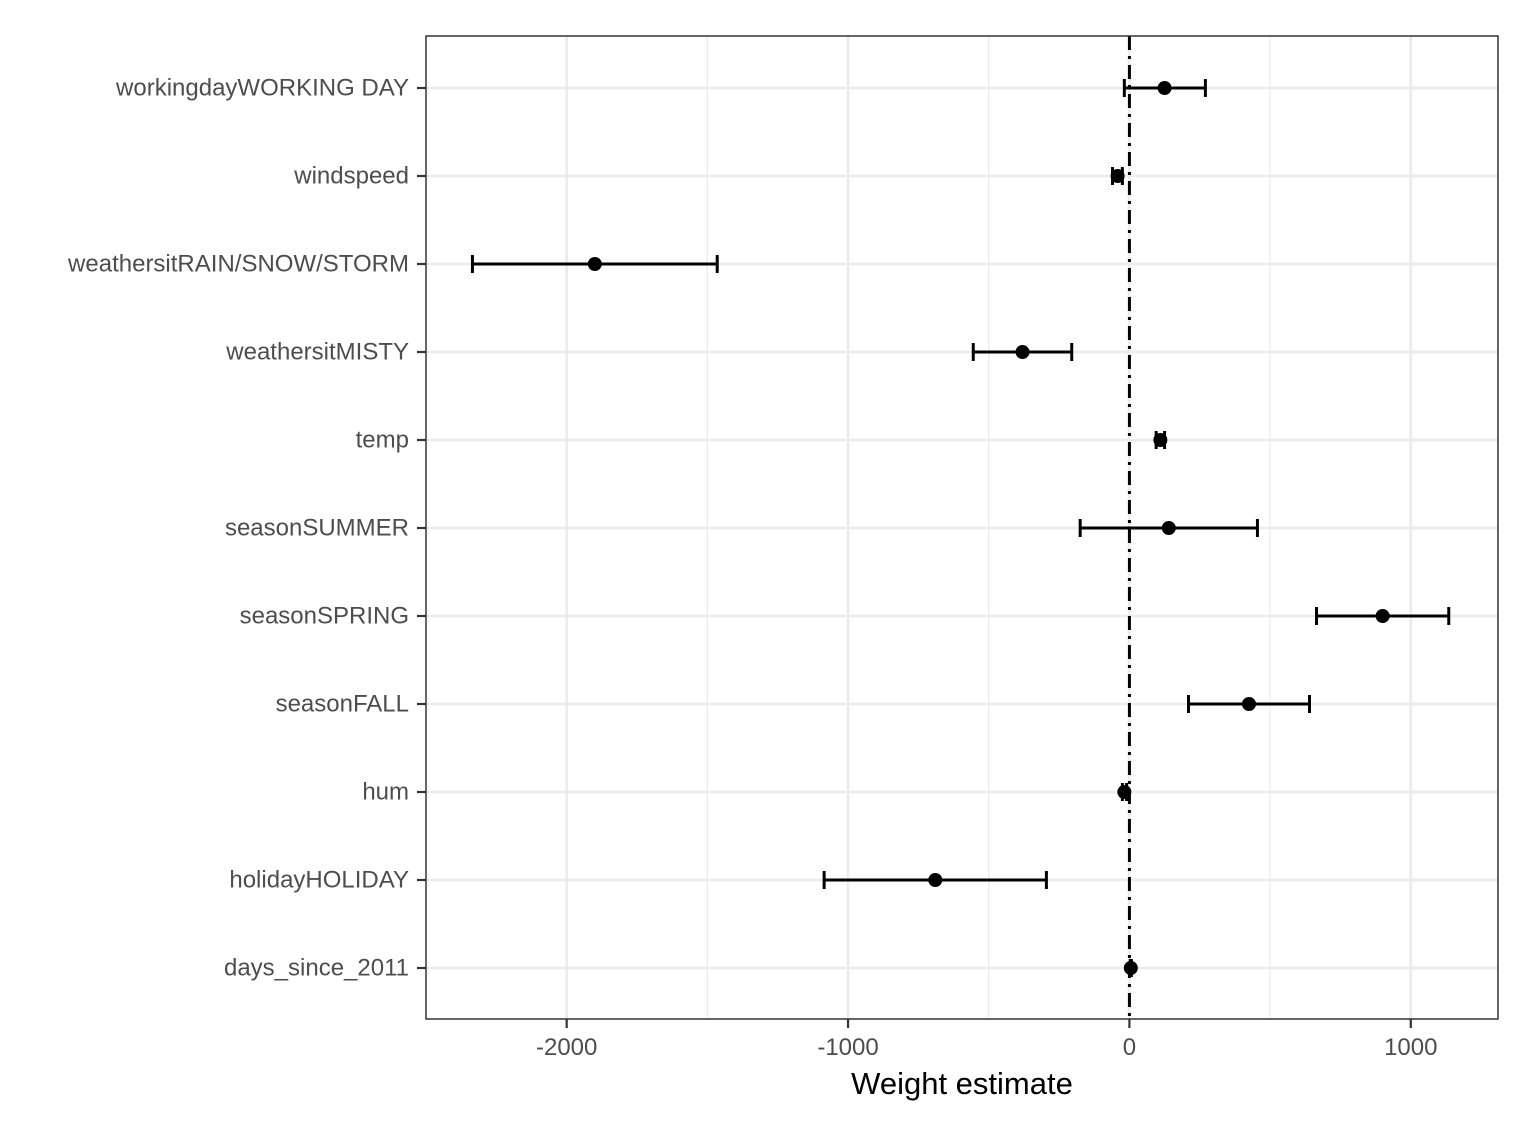 The width and height of the screenshot is (1538, 1126). Describe the element at coordinates (1410, 1047) in the screenshot. I see `x-tick-label: 1000` at that location.